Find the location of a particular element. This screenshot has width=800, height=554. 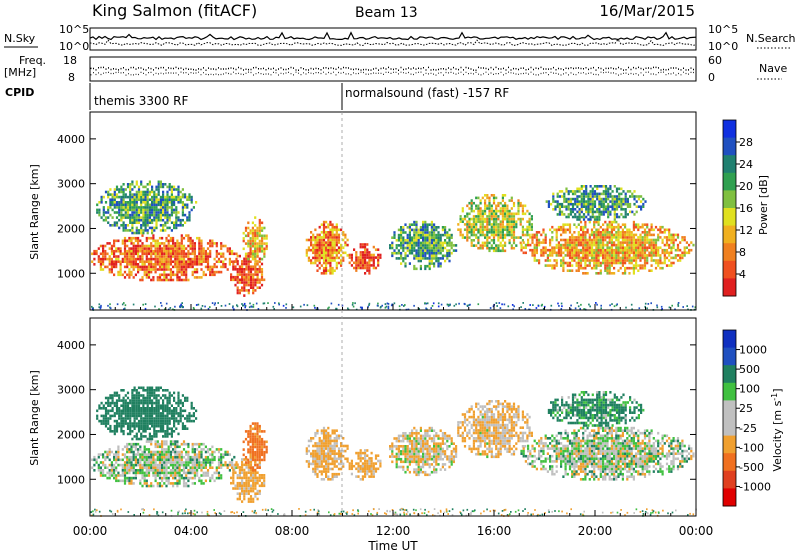

date-title: 16/Mar/2015 is located at coordinates (647, 11).